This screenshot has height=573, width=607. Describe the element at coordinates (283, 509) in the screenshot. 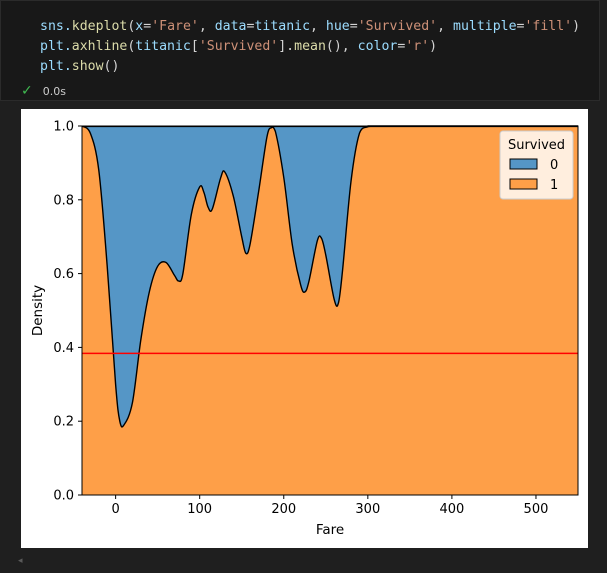

I see `x-tick-label: 200` at that location.